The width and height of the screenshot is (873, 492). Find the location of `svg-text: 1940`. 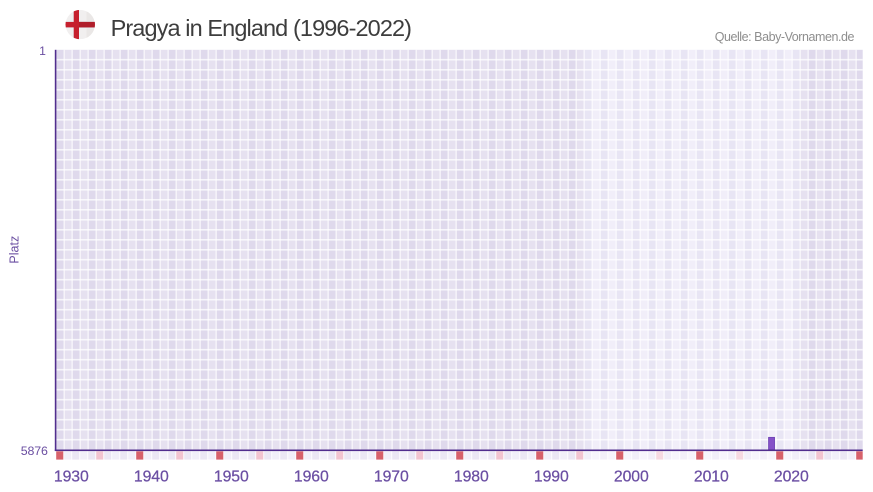

svg-text: 1940 is located at coordinates (151, 476).